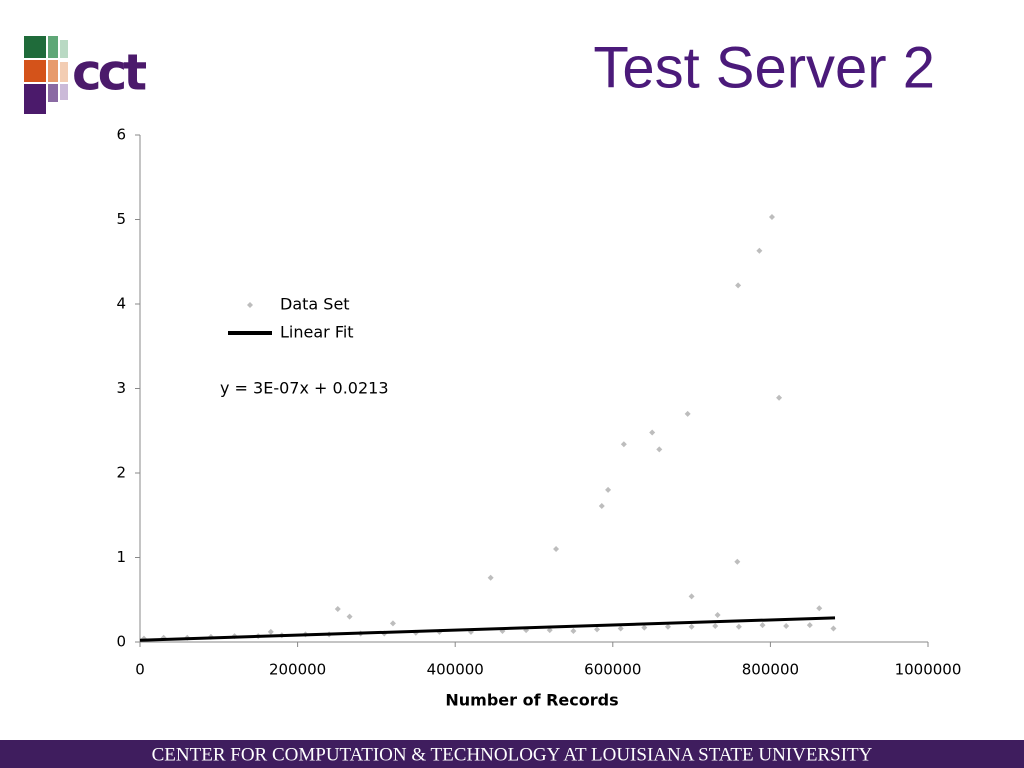 The width and height of the screenshot is (1024, 768). Describe the element at coordinates (304, 388) in the screenshot. I see `fit-equation: y = 3E-07x + 0.0213` at that location.